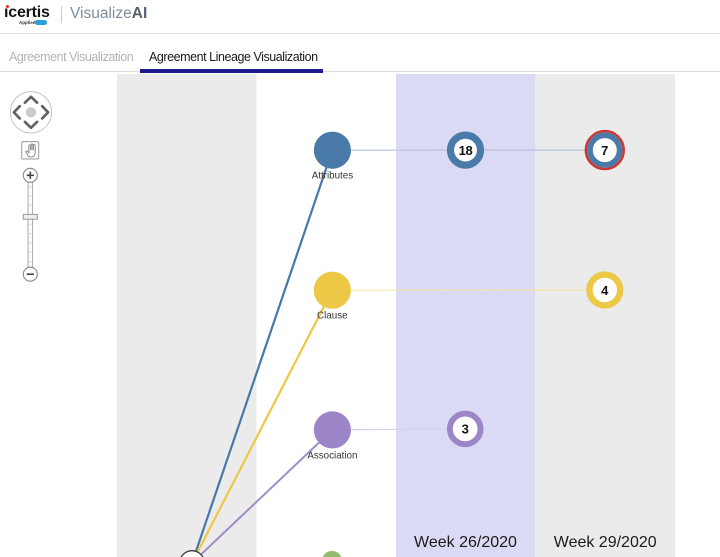 Image resolution: width=720 pixels, height=557 pixels. What do you see at coordinates (465, 542) in the screenshot?
I see `svg-text: Week 26/2020` at bounding box center [465, 542].